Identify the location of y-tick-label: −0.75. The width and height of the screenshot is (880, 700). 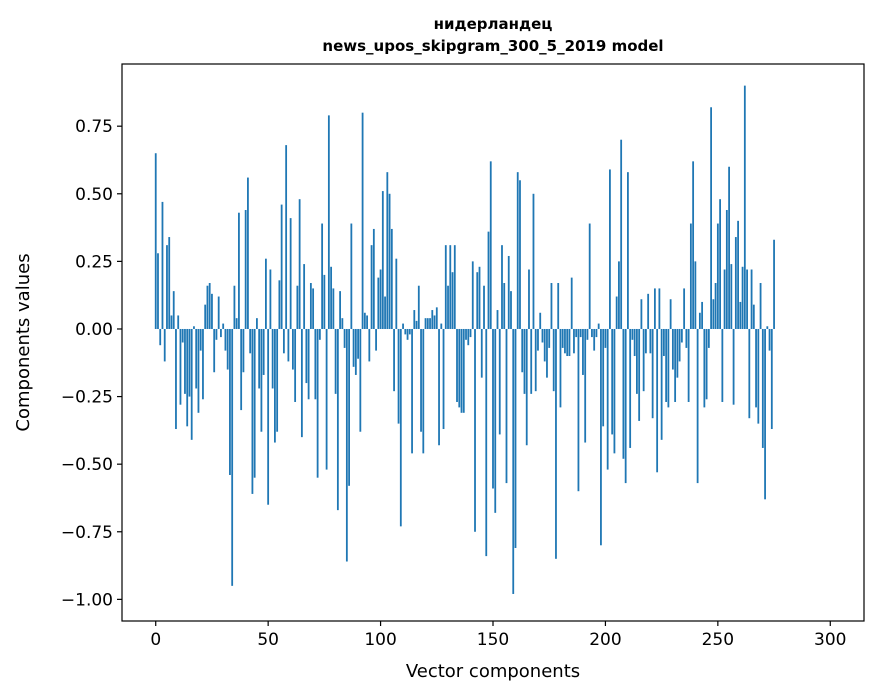
(87, 533).